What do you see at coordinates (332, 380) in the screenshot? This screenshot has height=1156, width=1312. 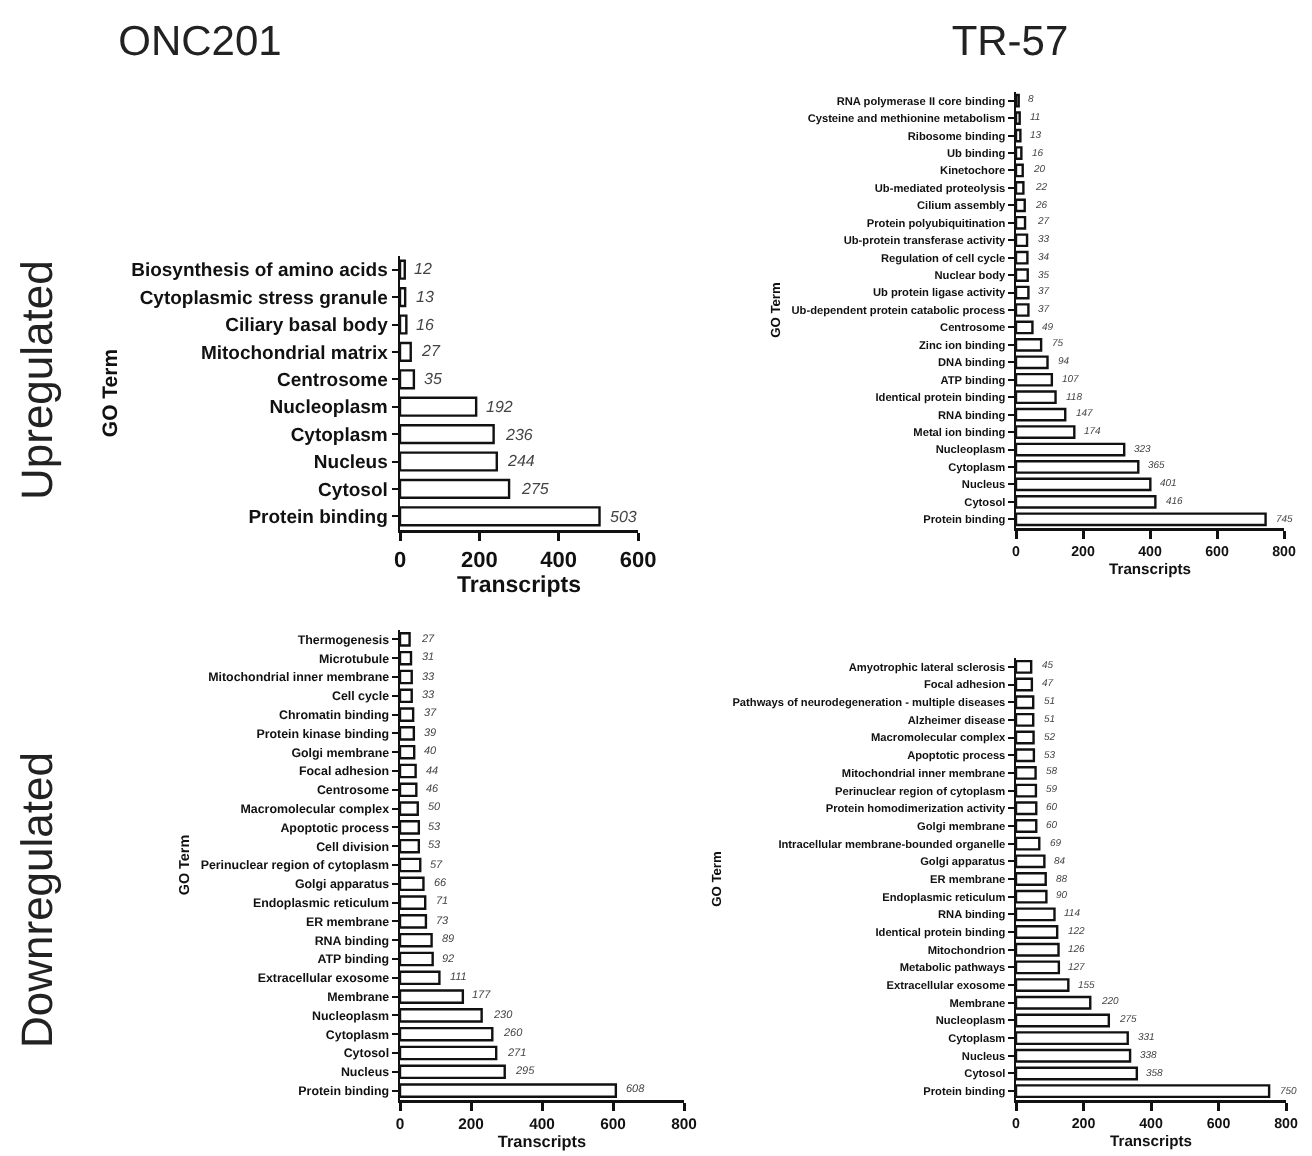 I see `y-tick-label: Centrosome` at bounding box center [332, 380].